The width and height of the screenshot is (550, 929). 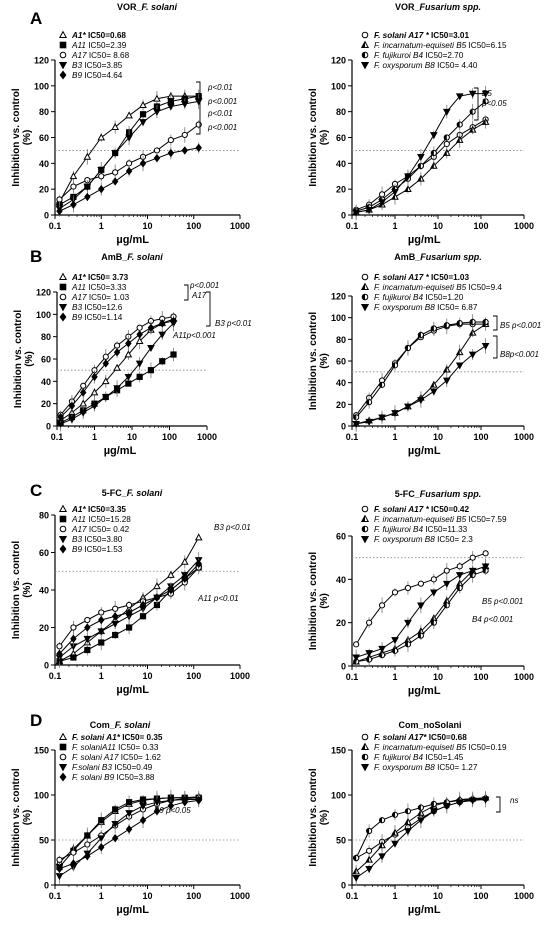 I want to click on y-tick-label: 0, so click(x=343, y=667).